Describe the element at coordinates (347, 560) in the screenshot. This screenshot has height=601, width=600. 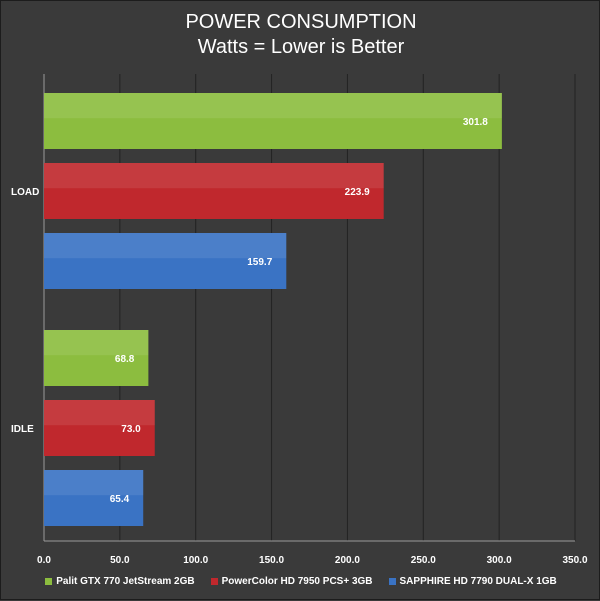
I see `x-tick-label: 200.0` at that location.